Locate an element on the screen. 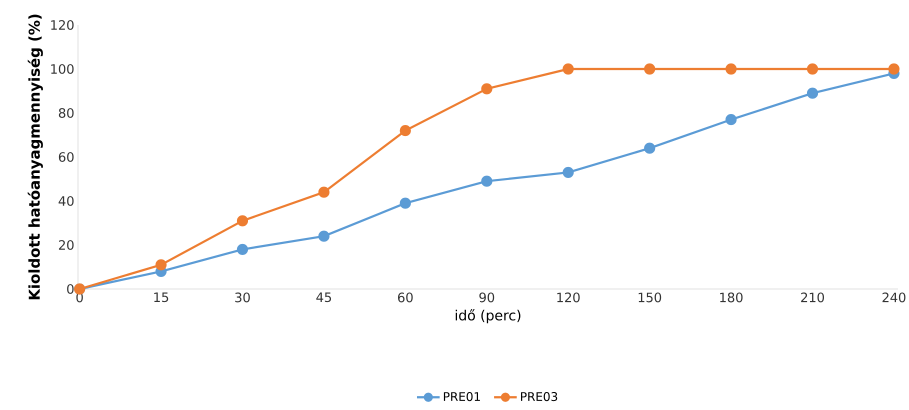 The image size is (909, 410). x-tick-label: 180 is located at coordinates (731, 297).